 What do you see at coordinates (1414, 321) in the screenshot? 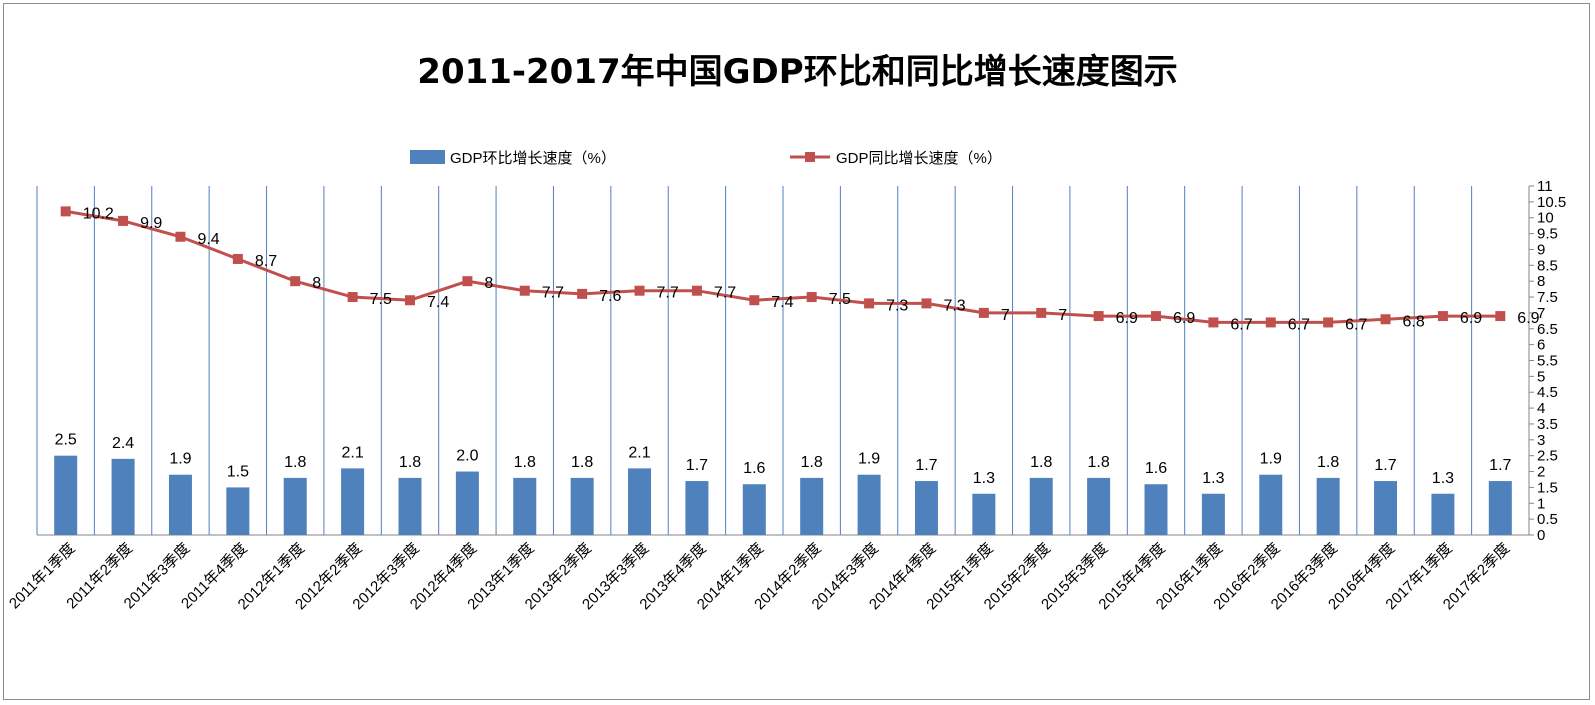
I see `line-data-label: 6.8` at bounding box center [1414, 321].